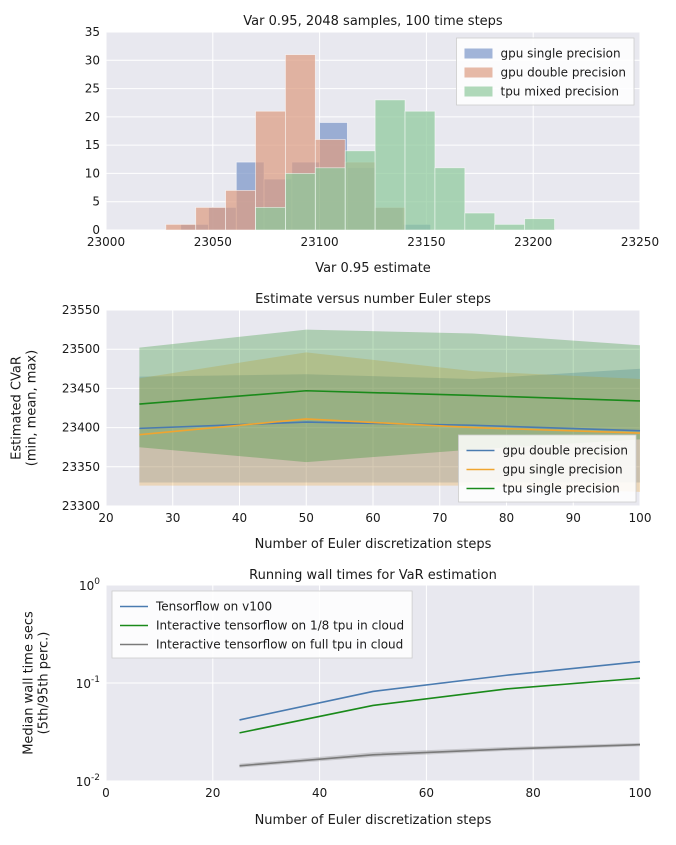 The image size is (676, 845). Describe the element at coordinates (640, 242) in the screenshot. I see `histogram-x-tick-label: 23250` at that location.